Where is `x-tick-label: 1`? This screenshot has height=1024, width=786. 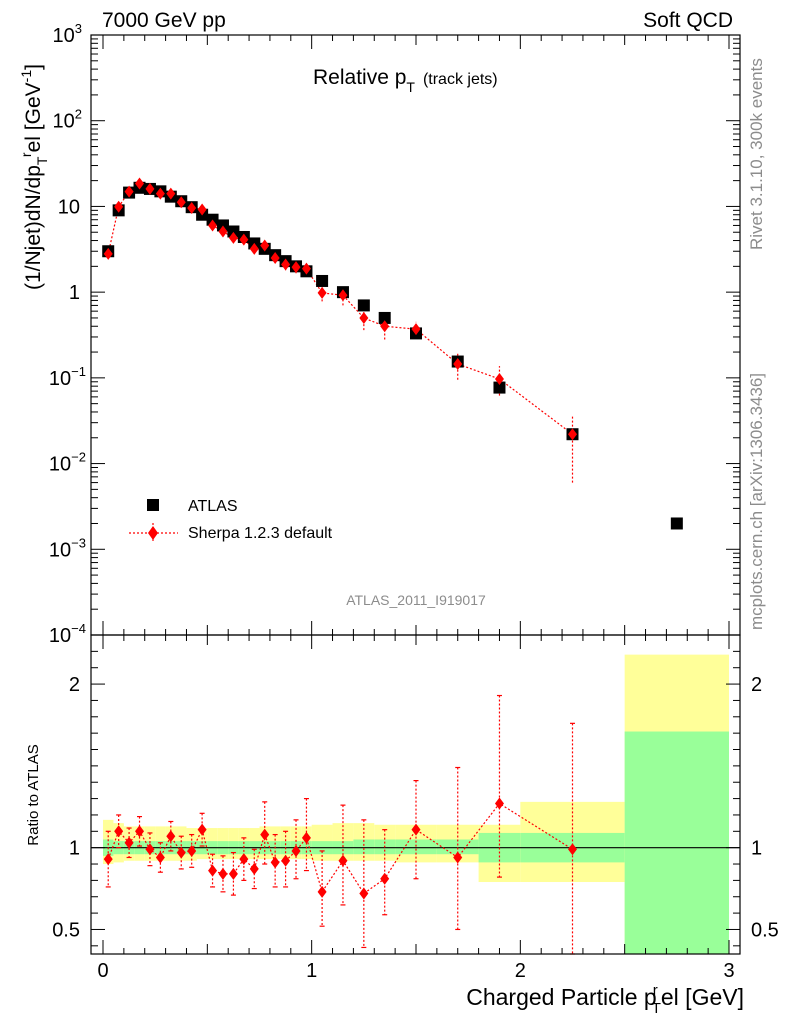 x-tick-label: 1 is located at coordinates (311, 971).